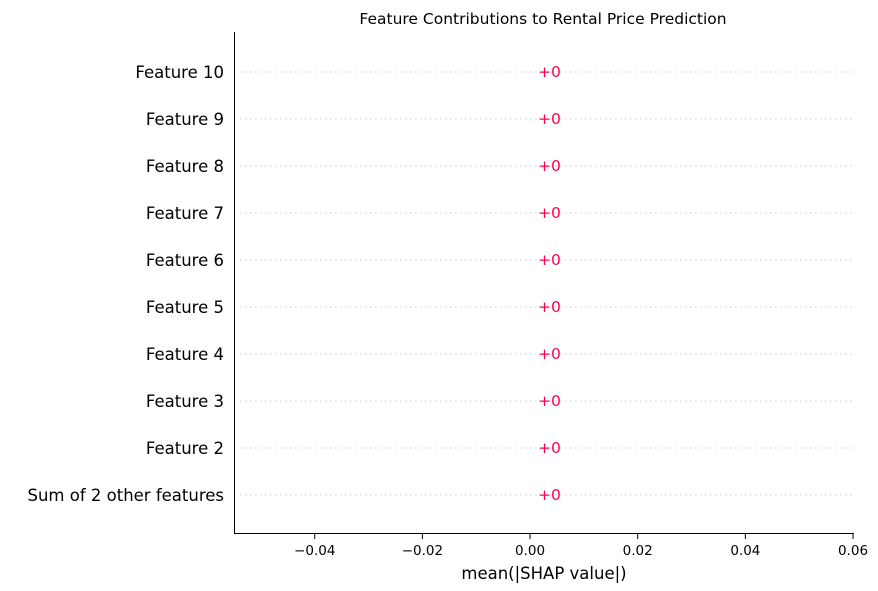  What do you see at coordinates (638, 551) in the screenshot?
I see `x-tick-label: 0.02` at bounding box center [638, 551].